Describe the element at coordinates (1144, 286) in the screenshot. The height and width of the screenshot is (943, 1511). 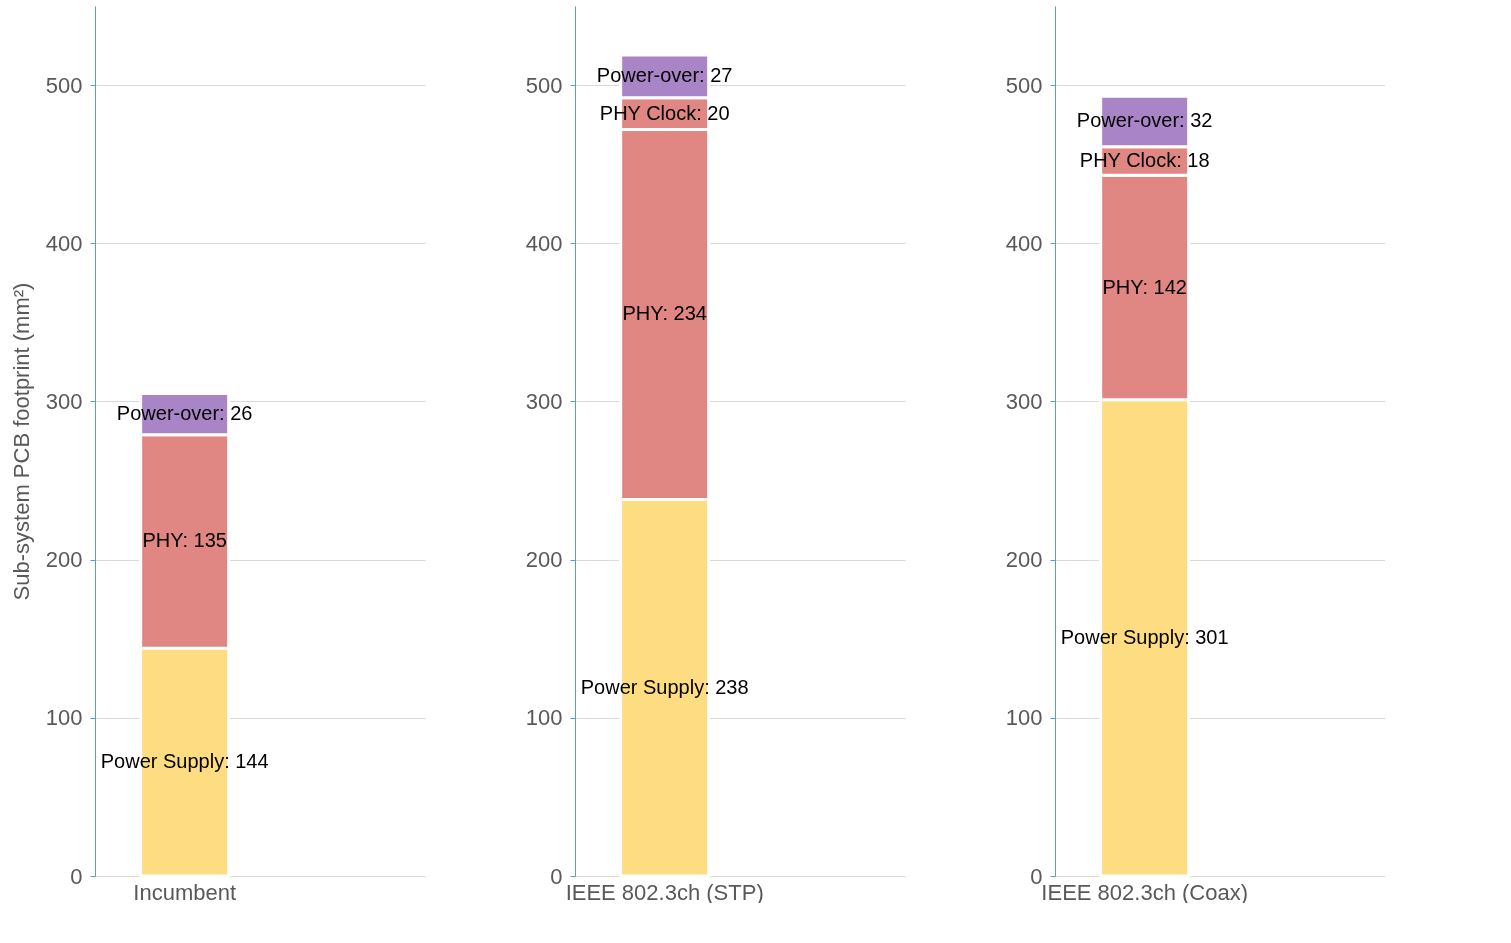
I see `data-label: PHY: 142` at that location.